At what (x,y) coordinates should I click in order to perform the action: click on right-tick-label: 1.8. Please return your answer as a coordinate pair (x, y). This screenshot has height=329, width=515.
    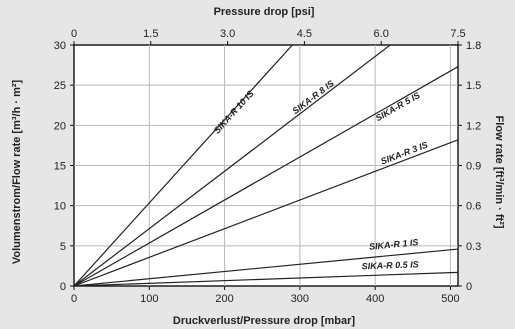
    Looking at the image, I should click on (473, 46).